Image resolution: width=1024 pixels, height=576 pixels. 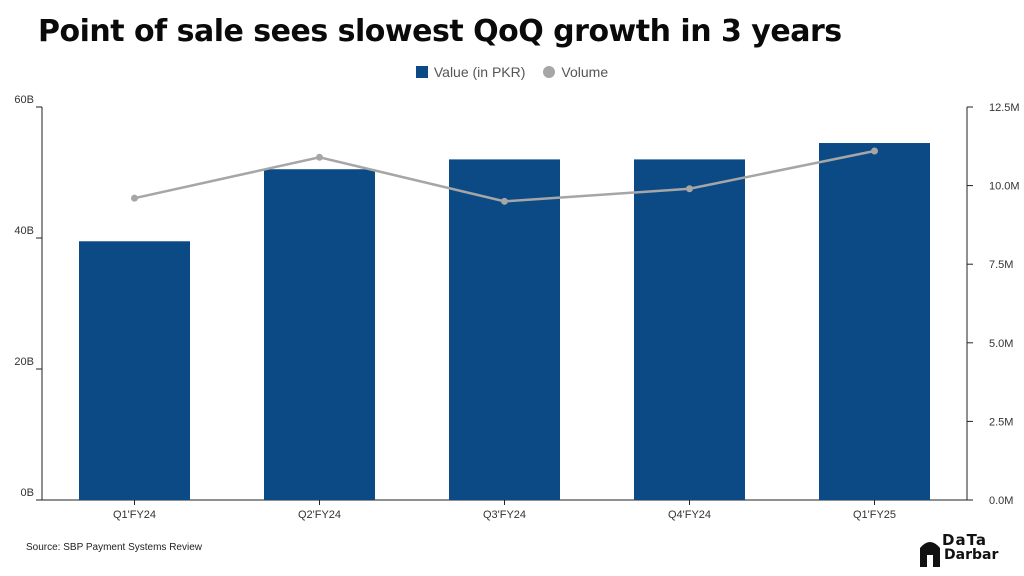 I want to click on legend-item-volume: Volume, so click(x=575, y=72).